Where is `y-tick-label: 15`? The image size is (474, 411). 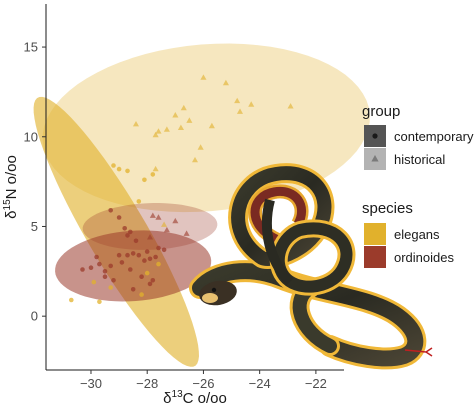 y-tick-label: 15 is located at coordinates (31, 47).